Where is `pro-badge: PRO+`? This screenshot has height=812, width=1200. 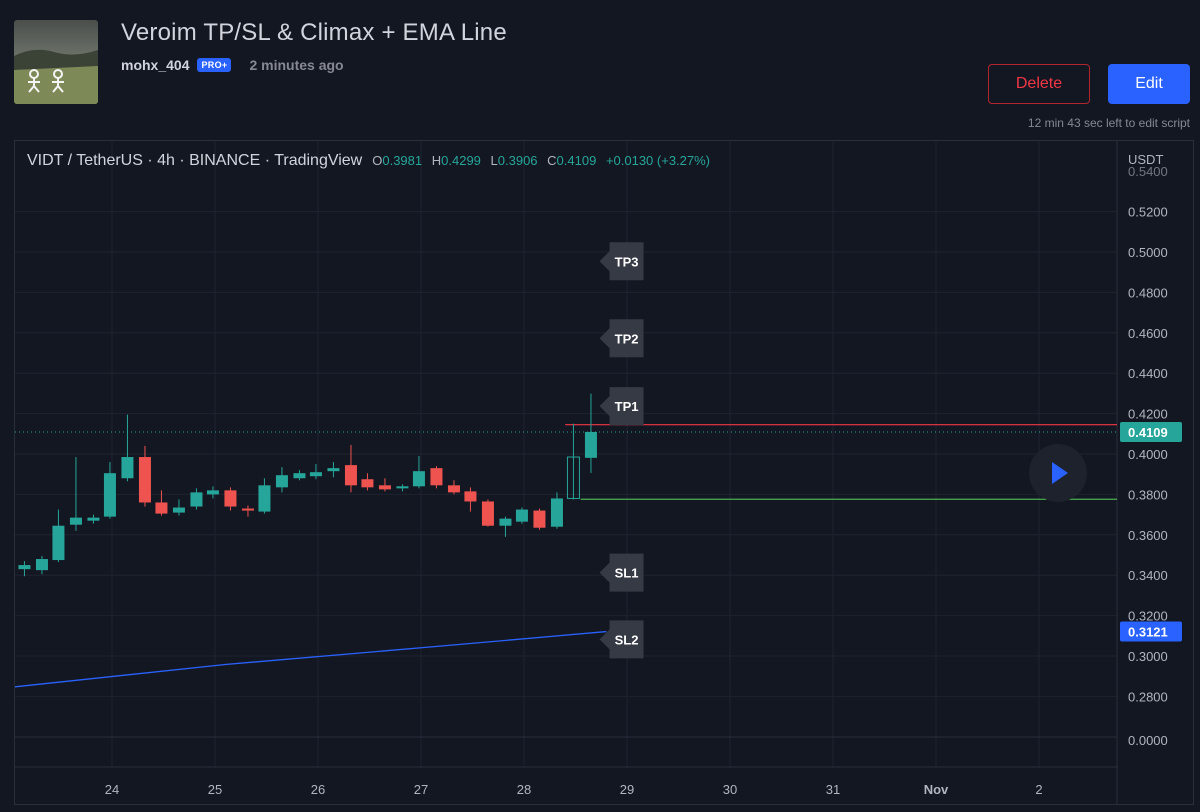
pro-badge: PRO+ is located at coordinates (214, 65).